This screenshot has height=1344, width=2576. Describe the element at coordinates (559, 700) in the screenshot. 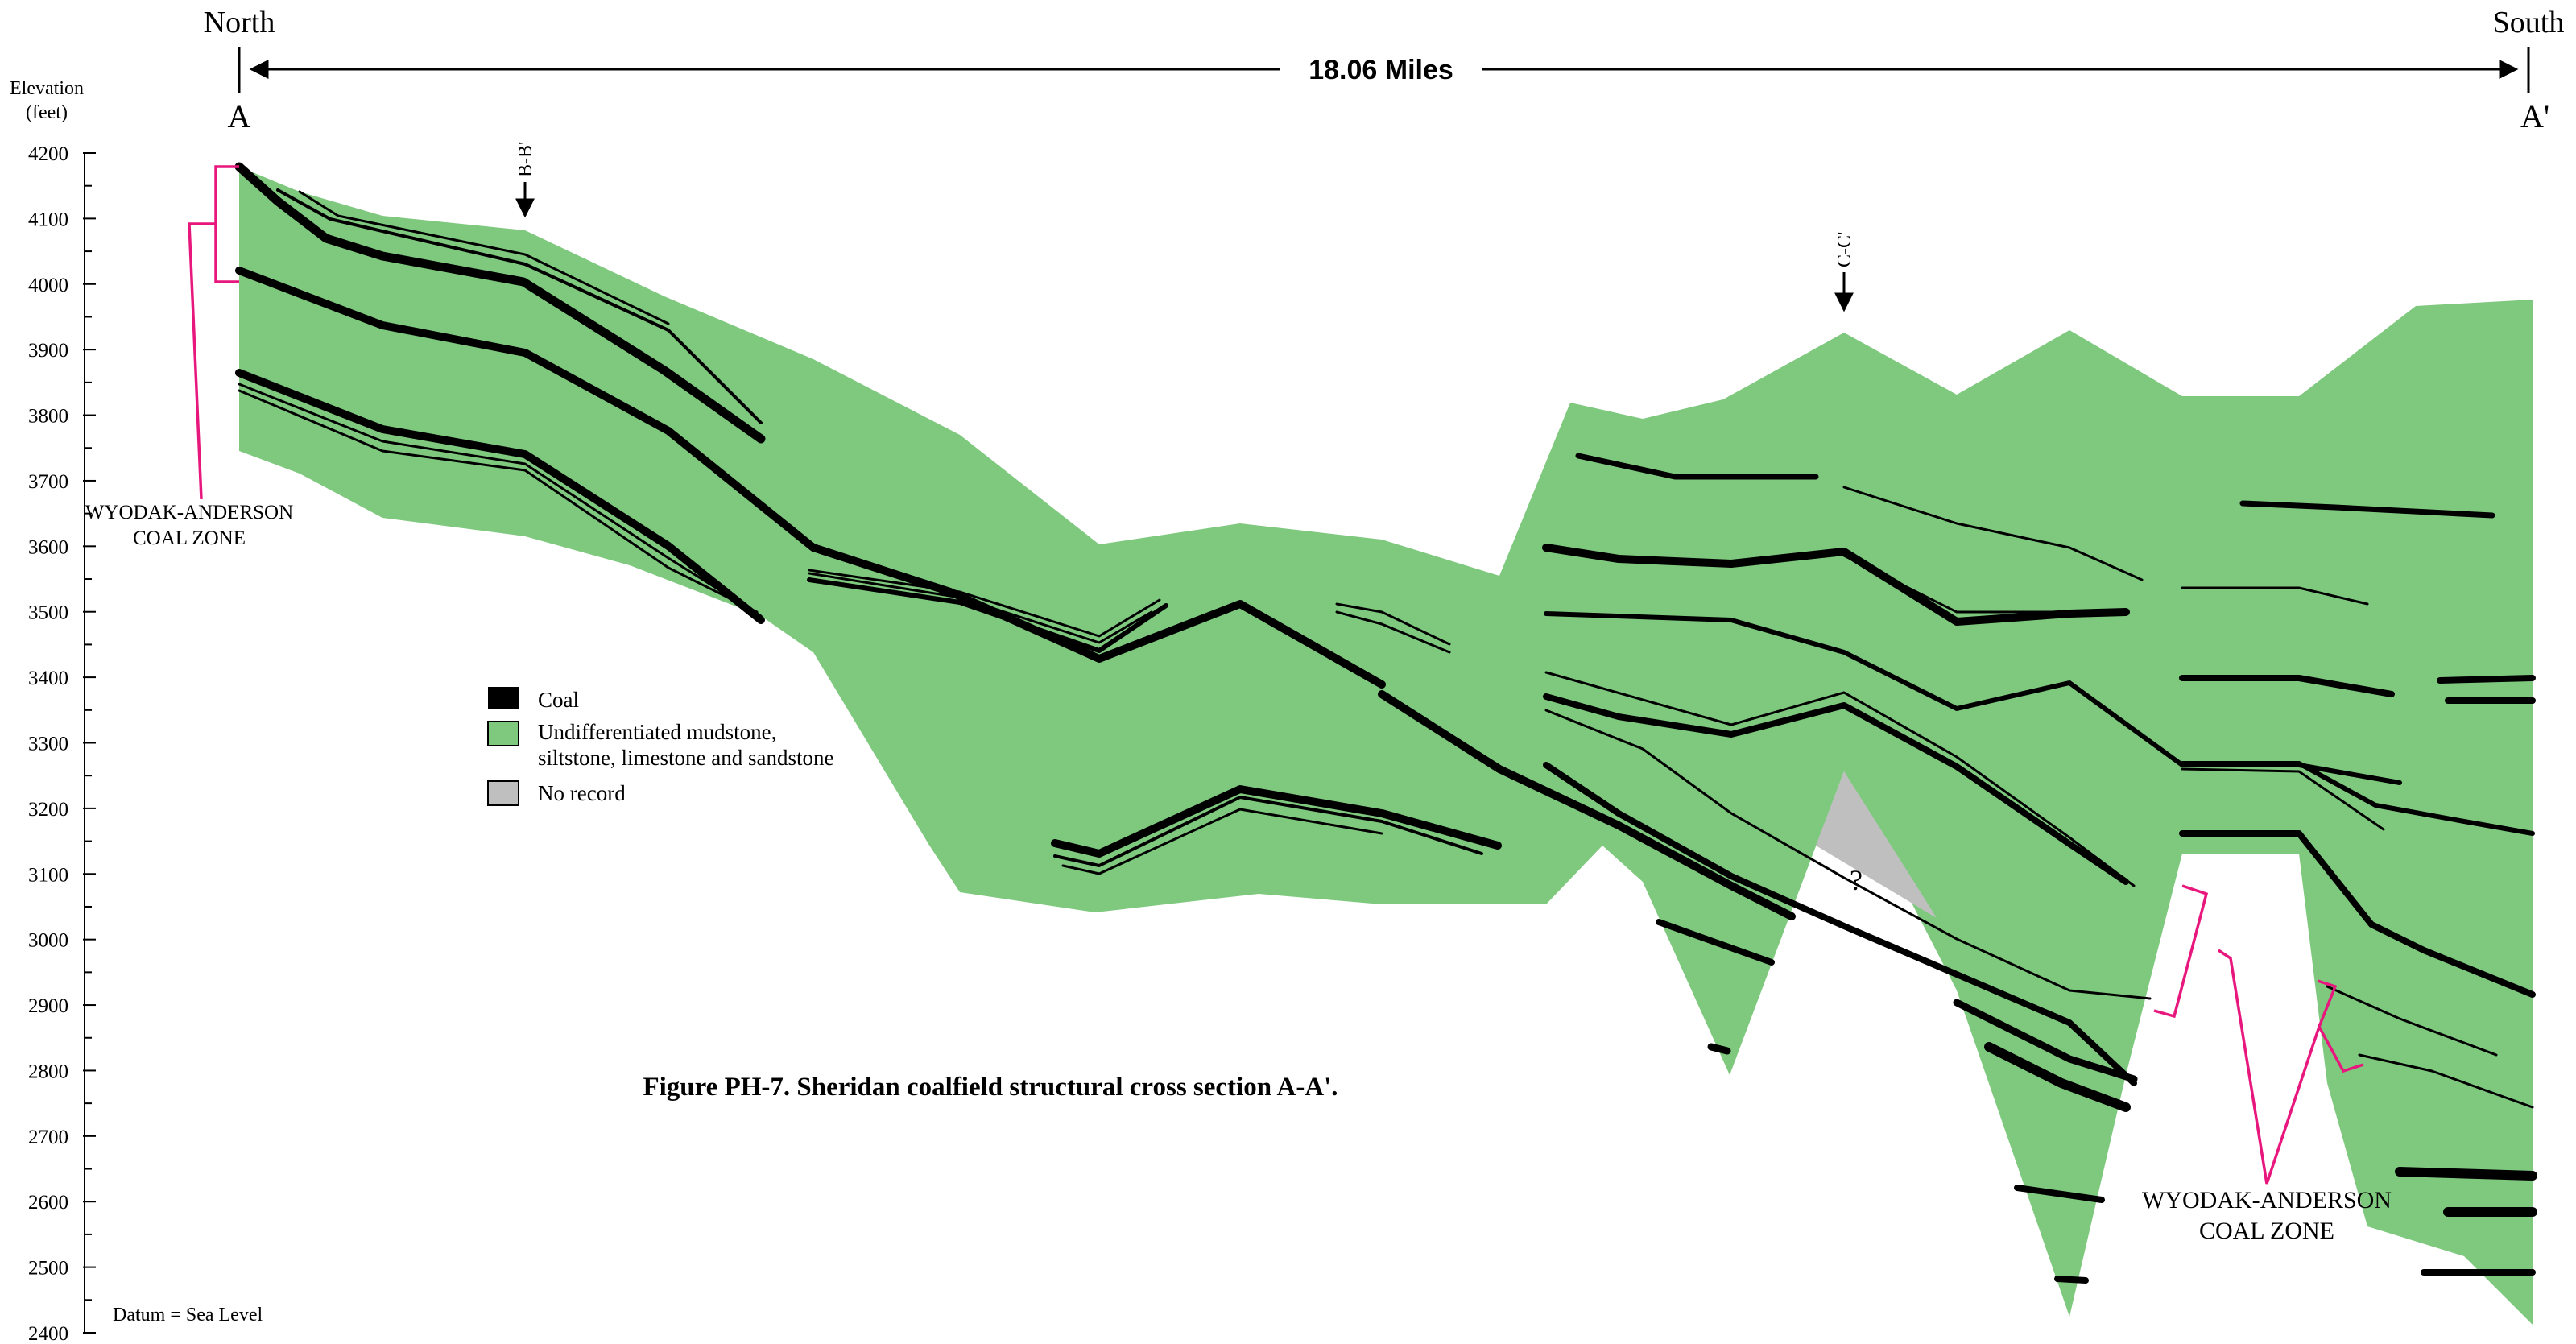

I see `legend-coal-label: Coal` at that location.